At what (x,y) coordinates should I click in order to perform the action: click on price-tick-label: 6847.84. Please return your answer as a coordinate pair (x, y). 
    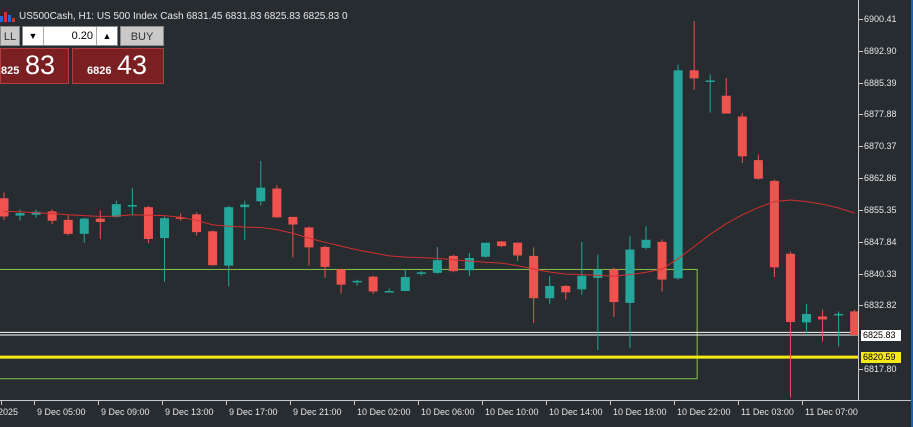
    Looking at the image, I should click on (880, 241).